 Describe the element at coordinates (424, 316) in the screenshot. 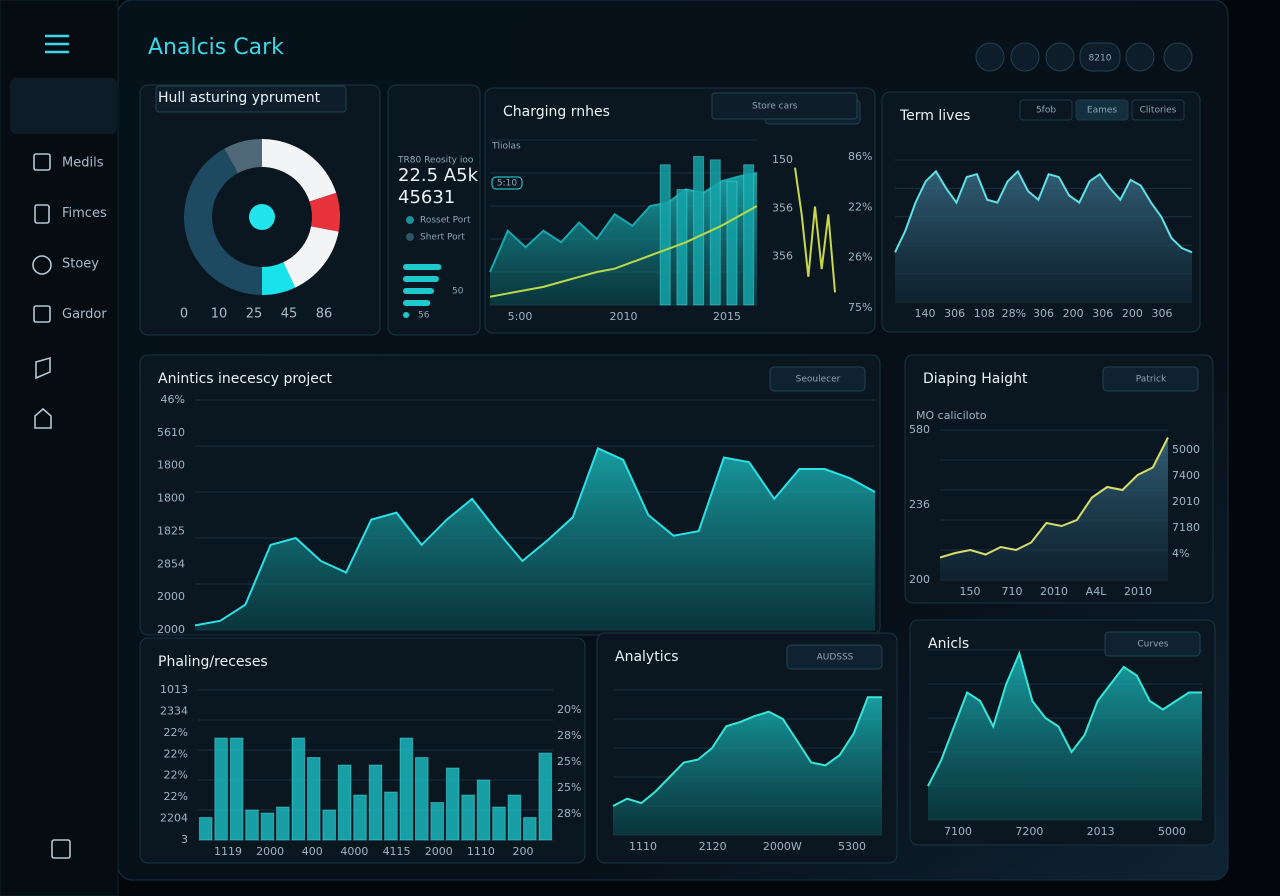

I see `bar-annotation: 56` at that location.